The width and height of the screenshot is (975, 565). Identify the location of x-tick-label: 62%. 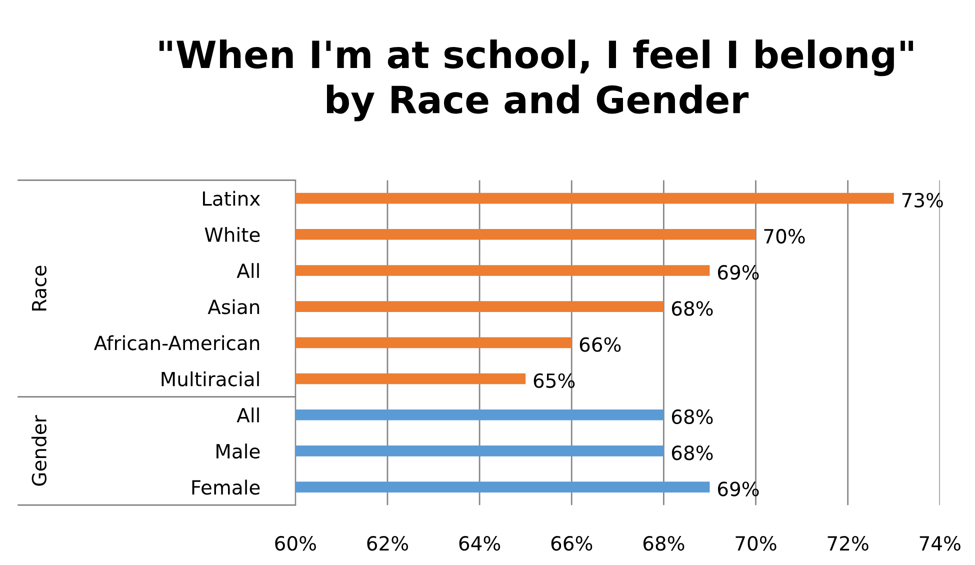
(387, 543).